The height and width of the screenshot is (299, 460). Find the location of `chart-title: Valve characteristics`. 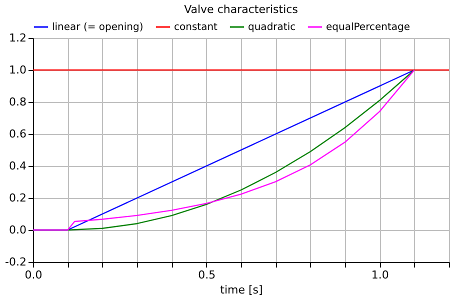

chart-title: Valve characteristics is located at coordinates (241, 9).